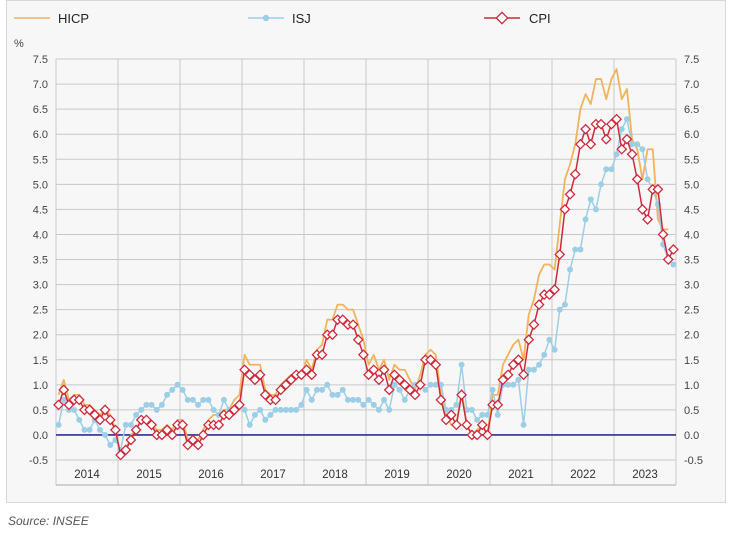 This screenshot has height=545, width=740. What do you see at coordinates (273, 475) in the screenshot?
I see `x-tick-label-2017: 2017` at bounding box center [273, 475].